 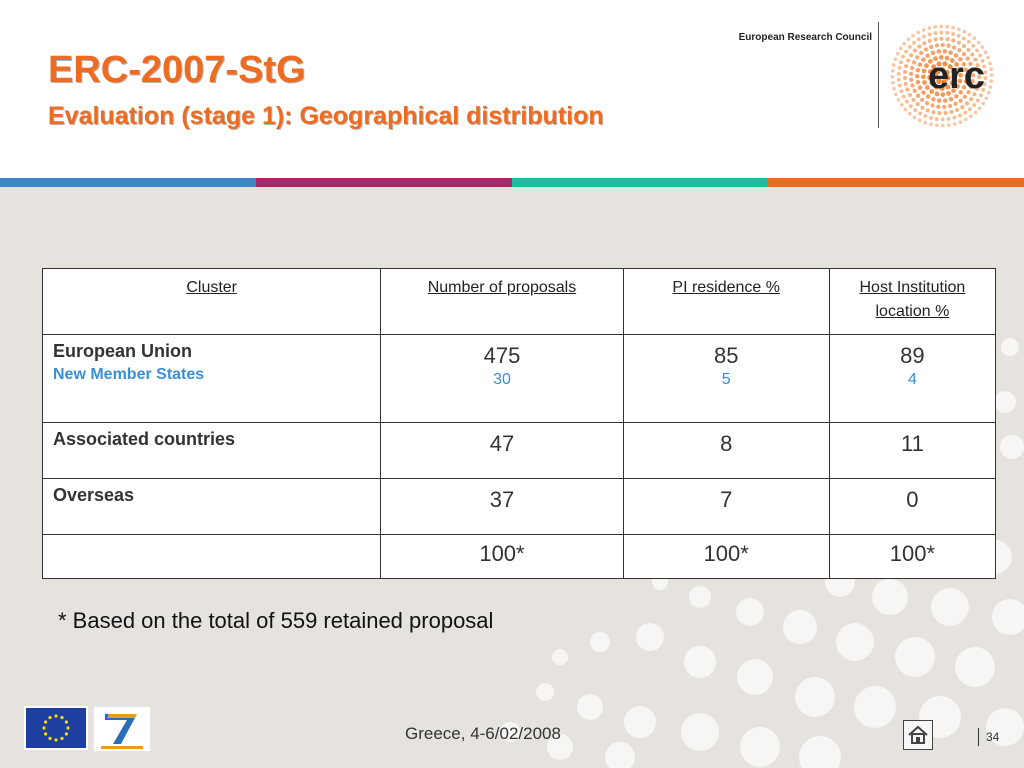 What do you see at coordinates (56, 728) in the screenshot?
I see `eu-flag-icon` at bounding box center [56, 728].